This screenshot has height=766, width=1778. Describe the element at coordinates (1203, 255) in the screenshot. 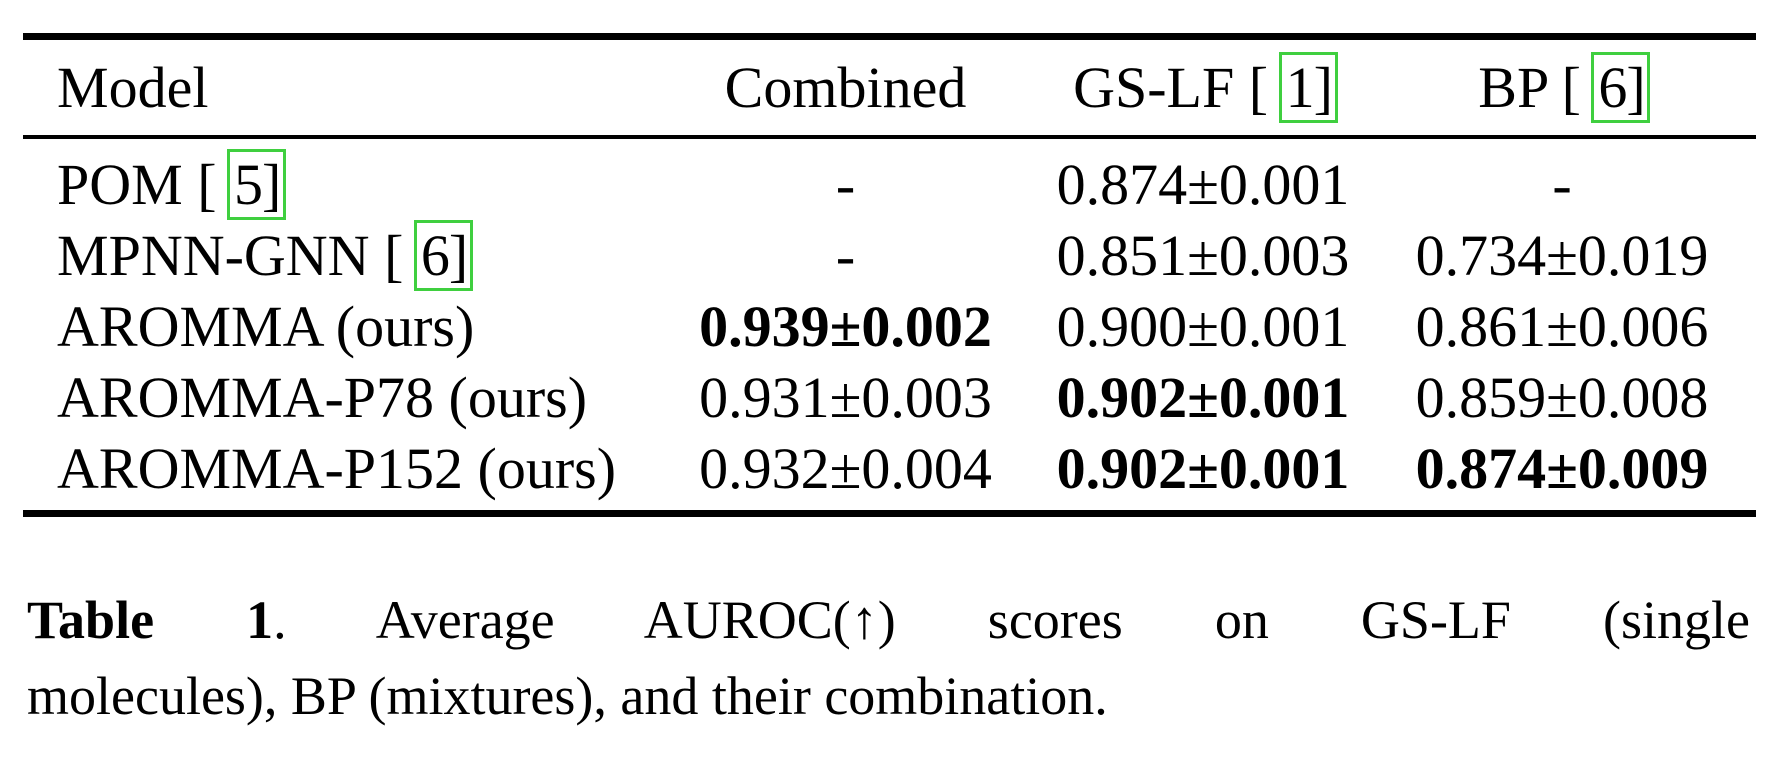

I see `gslf-cell: 0.851±0.003` at that location.